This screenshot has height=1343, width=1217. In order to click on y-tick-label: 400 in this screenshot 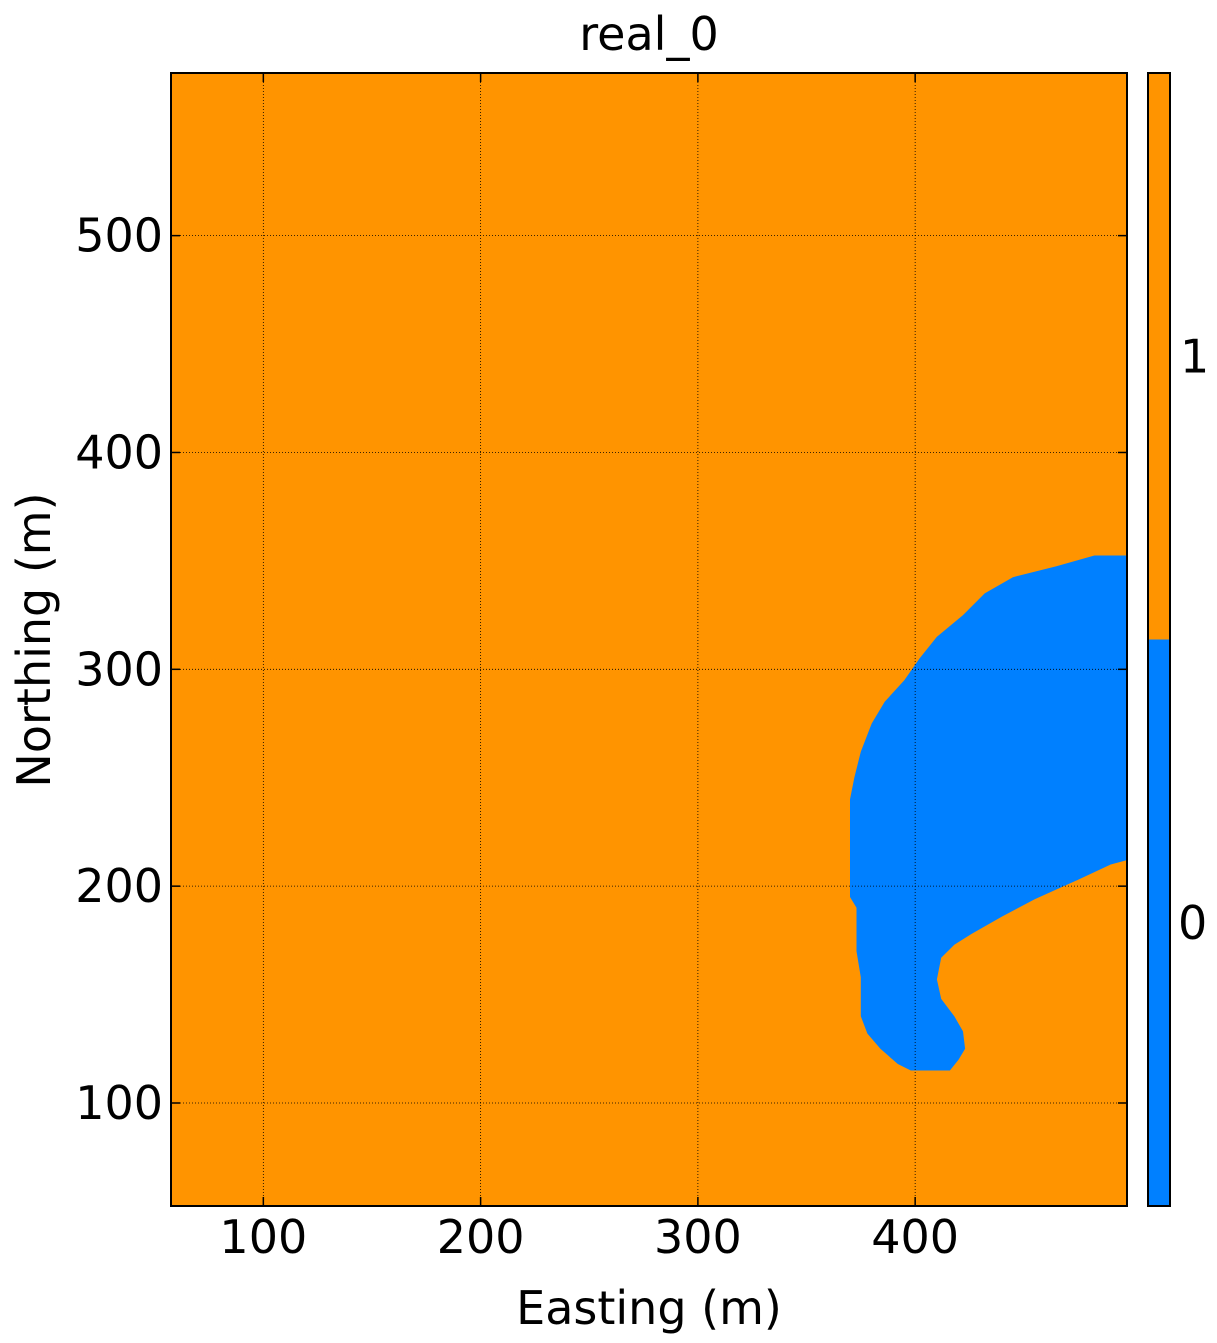, I will do `click(119, 452)`.